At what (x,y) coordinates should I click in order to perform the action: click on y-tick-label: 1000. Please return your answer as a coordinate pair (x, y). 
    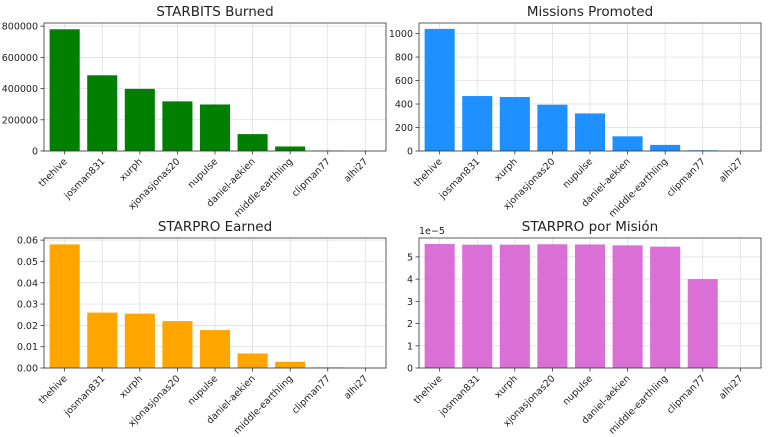
    Looking at the image, I should click on (401, 34).